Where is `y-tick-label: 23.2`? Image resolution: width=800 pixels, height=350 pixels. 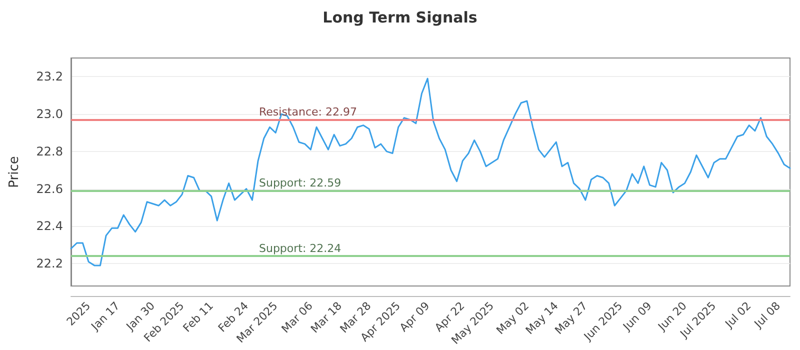 y-tick-label: 23.2 is located at coordinates (49, 77).